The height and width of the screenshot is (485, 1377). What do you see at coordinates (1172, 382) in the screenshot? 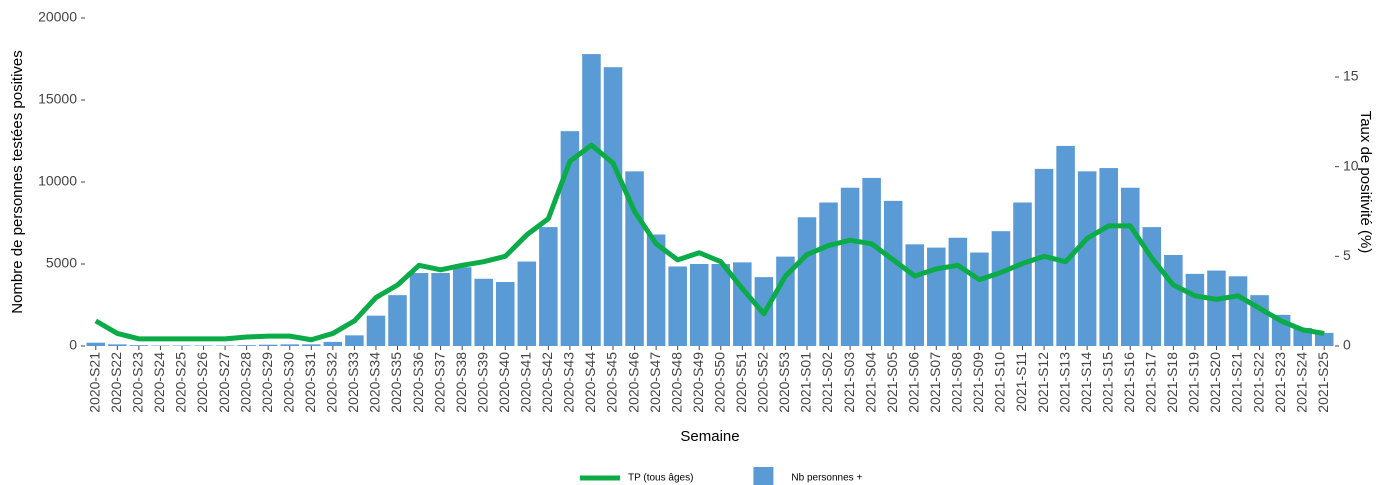
I see `x-tick-label: 2021-S18` at bounding box center [1172, 382].